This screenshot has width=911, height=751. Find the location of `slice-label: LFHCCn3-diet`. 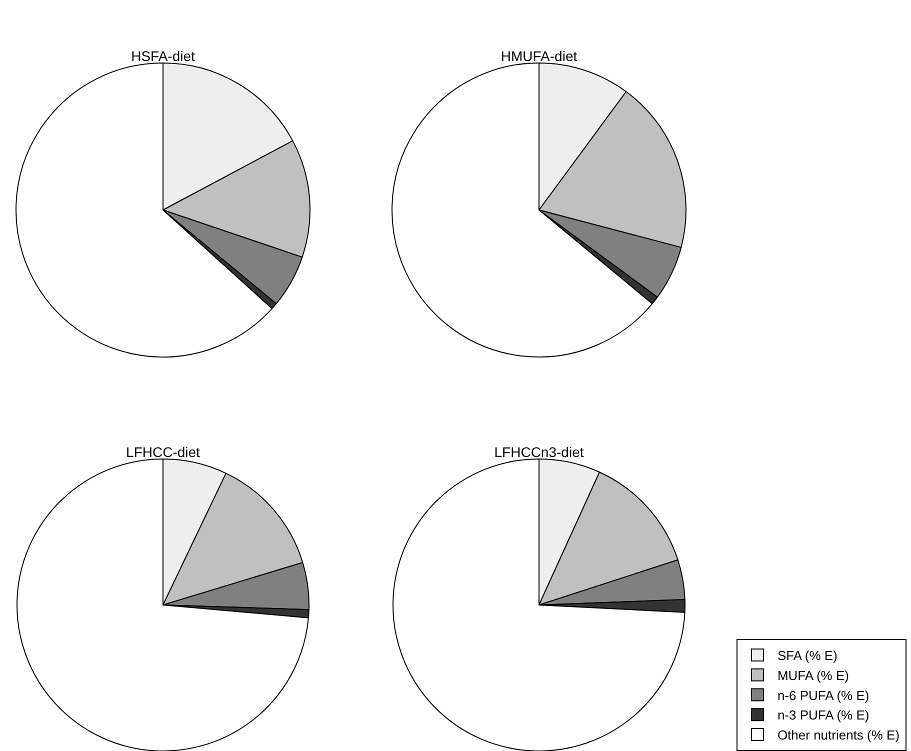

slice-label: LFHCCn3-diet is located at coordinates (539, 452).